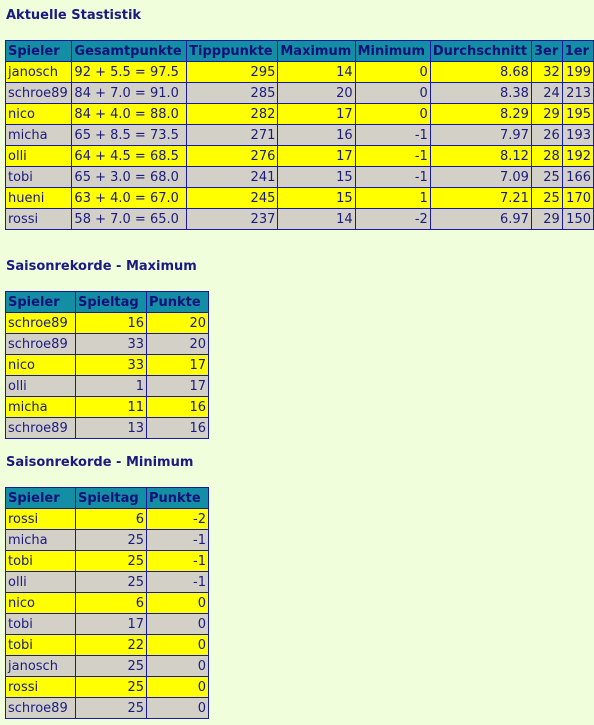 Image resolution: width=594 pixels, height=725 pixels. What do you see at coordinates (38, 219) in the screenshot?
I see `table-cell: rossi` at bounding box center [38, 219].